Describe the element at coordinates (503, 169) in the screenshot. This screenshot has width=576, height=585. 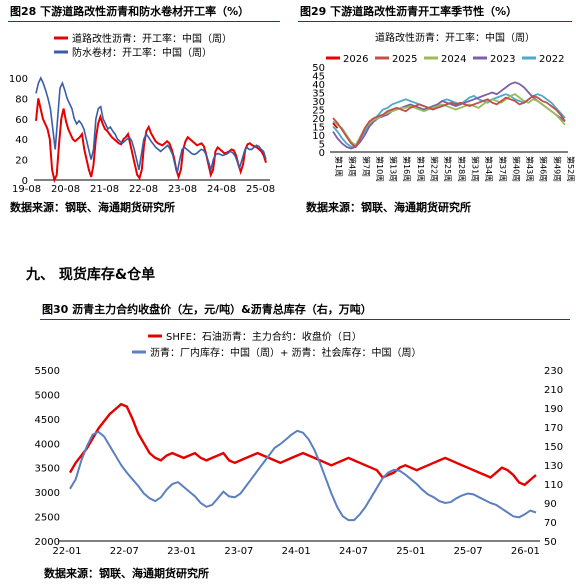
I see `fig29-x-tick-label: 第37周` at that location.